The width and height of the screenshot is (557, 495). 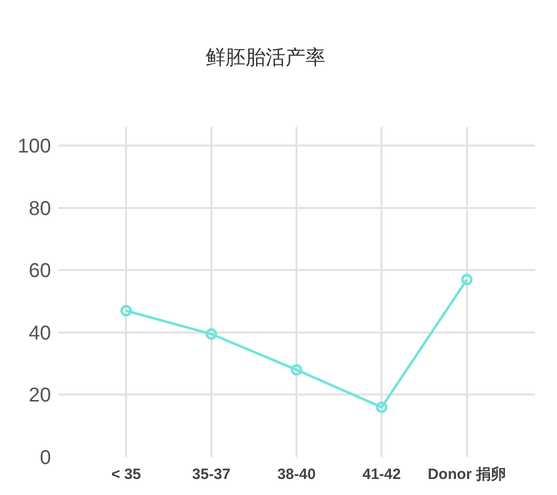 What do you see at coordinates (126, 474) in the screenshot?
I see `x-tick-label: < 35` at bounding box center [126, 474].